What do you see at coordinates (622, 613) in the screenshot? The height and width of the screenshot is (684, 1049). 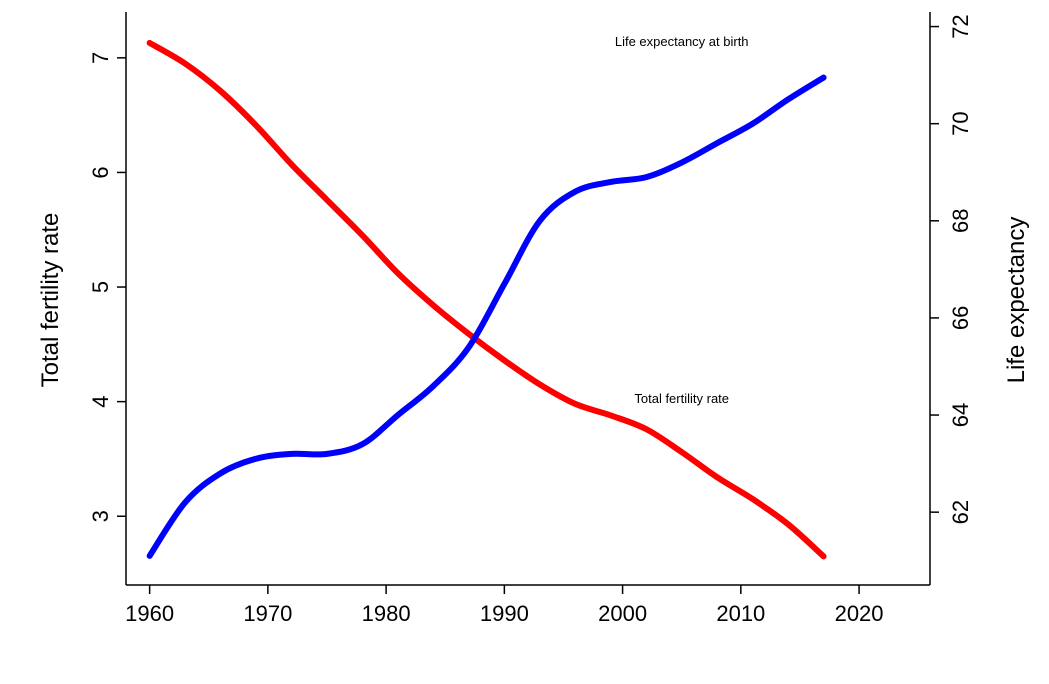 I see `x-tick-label: 2000` at bounding box center [622, 613].